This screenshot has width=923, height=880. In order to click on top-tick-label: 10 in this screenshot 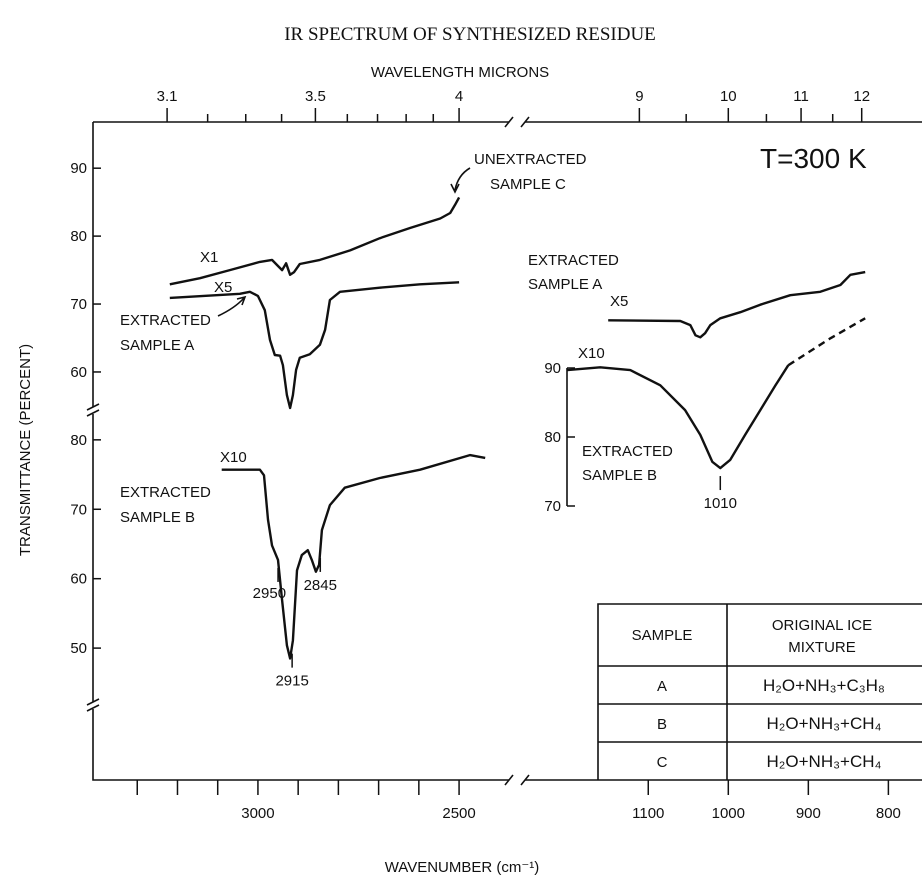, I will do `click(728, 96)`.